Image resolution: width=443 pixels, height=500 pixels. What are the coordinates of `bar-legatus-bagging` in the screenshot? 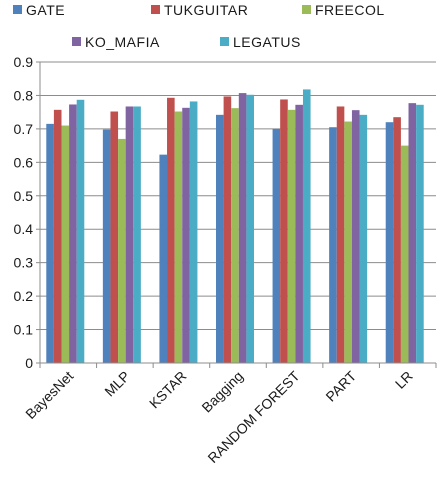 It's located at (250, 228).